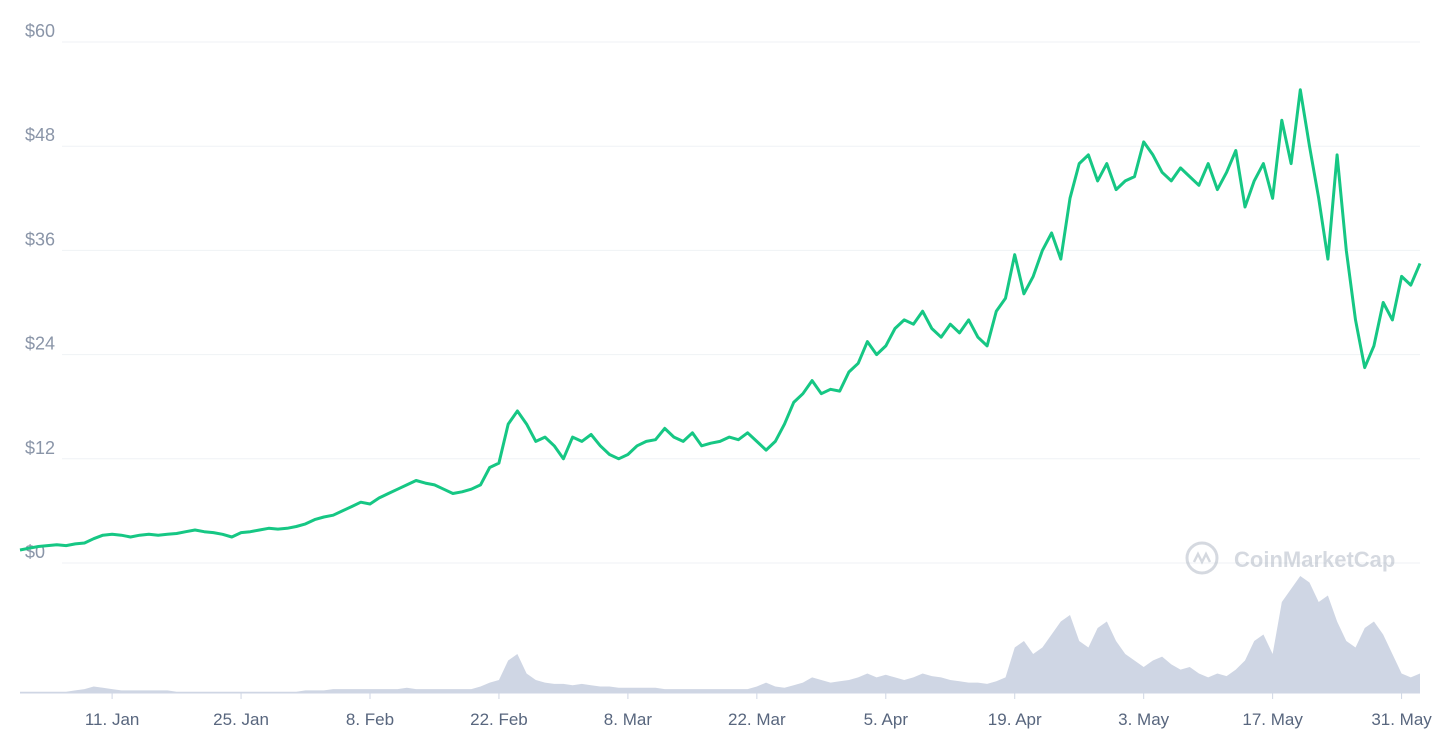 The height and width of the screenshot is (737, 1456). Describe the element at coordinates (241, 719) in the screenshot. I see `x-tick-label: 25. Jan` at that location.